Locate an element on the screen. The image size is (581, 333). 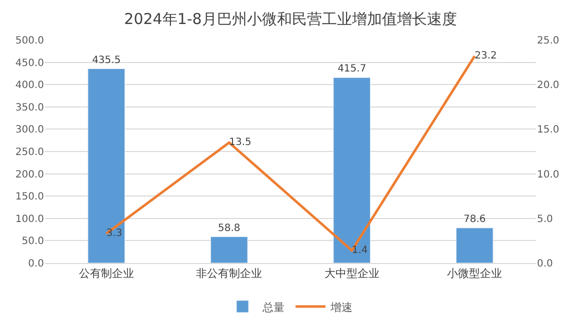
y-tick-label: 400.0 is located at coordinates (29, 86).